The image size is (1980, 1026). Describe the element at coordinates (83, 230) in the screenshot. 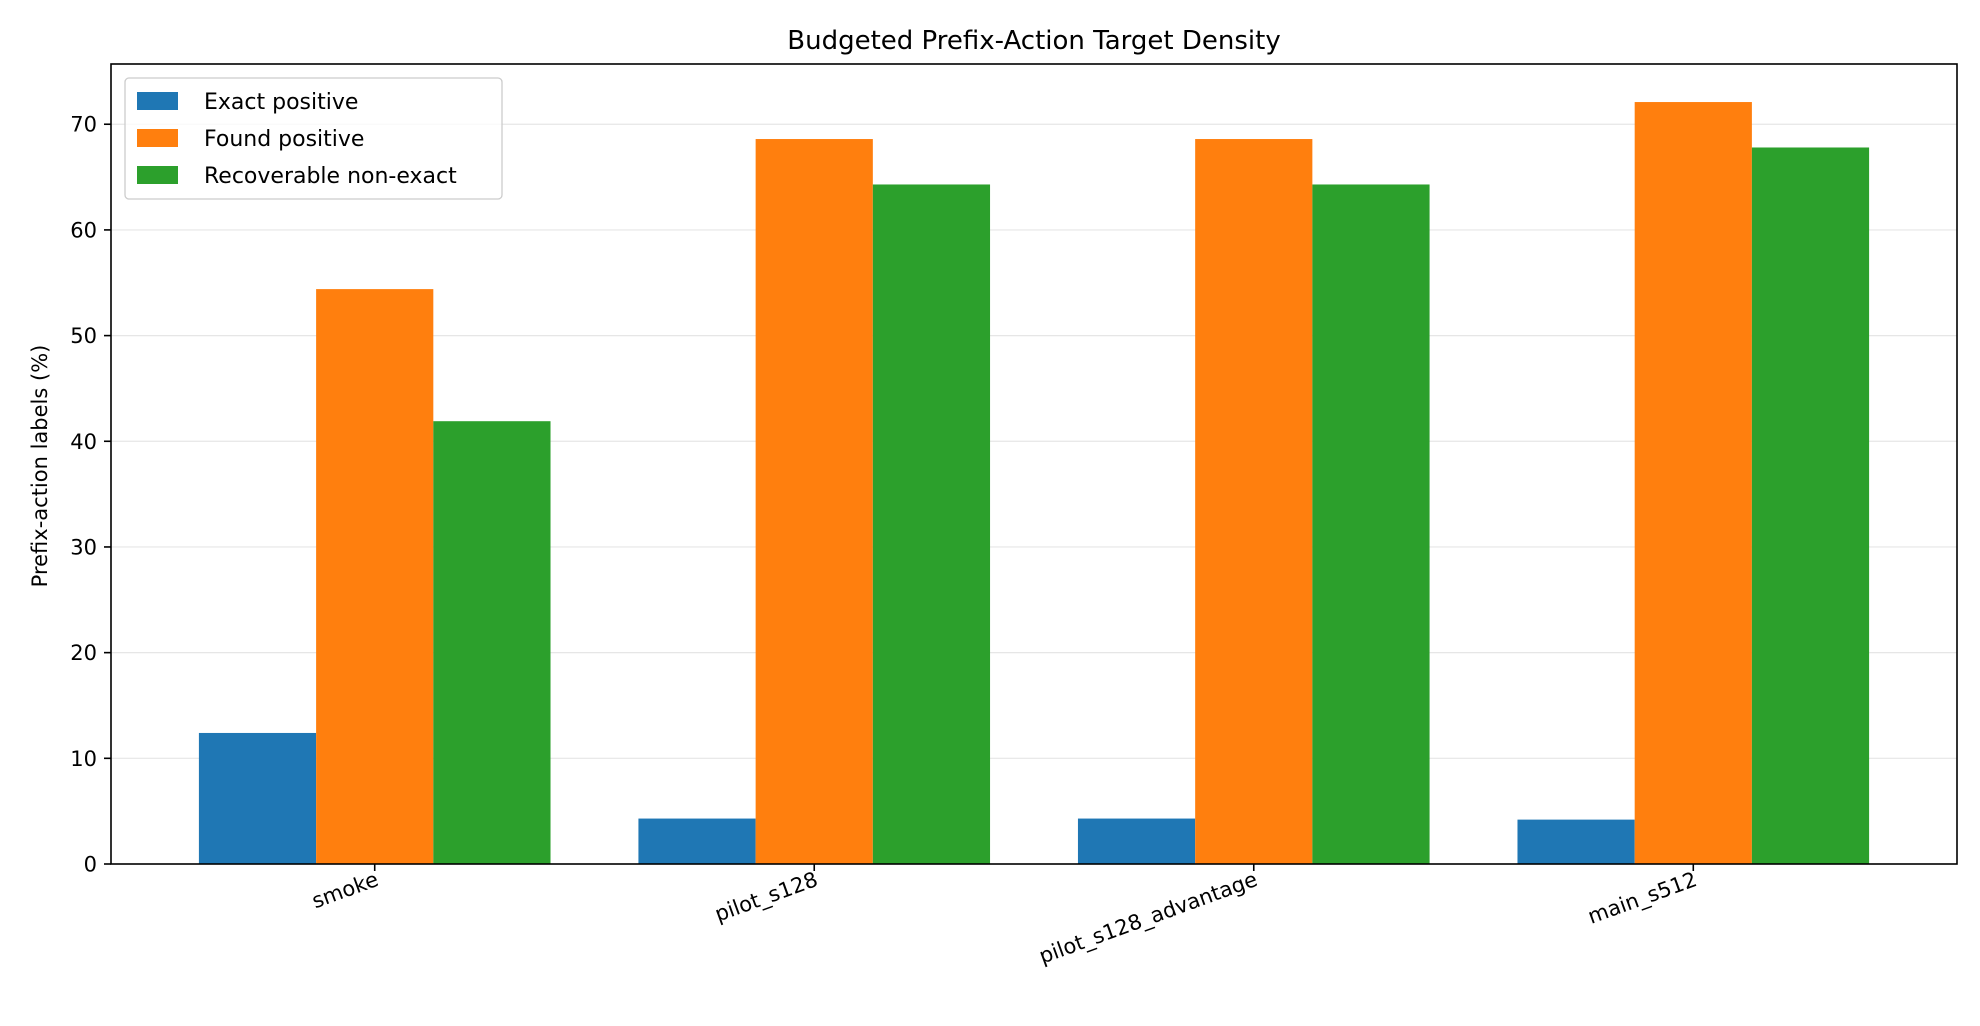

I see `y-tick-label: 60` at that location.